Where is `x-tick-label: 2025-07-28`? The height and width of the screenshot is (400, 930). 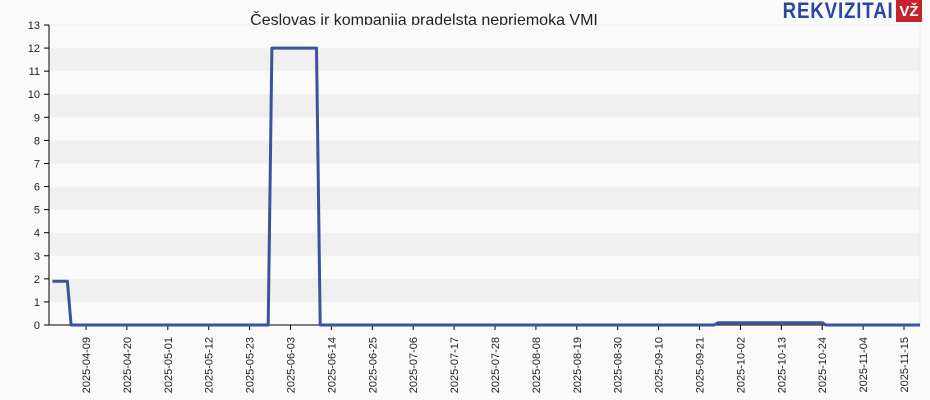
x-tick-label: 2025-07-28 is located at coordinates (496, 365).